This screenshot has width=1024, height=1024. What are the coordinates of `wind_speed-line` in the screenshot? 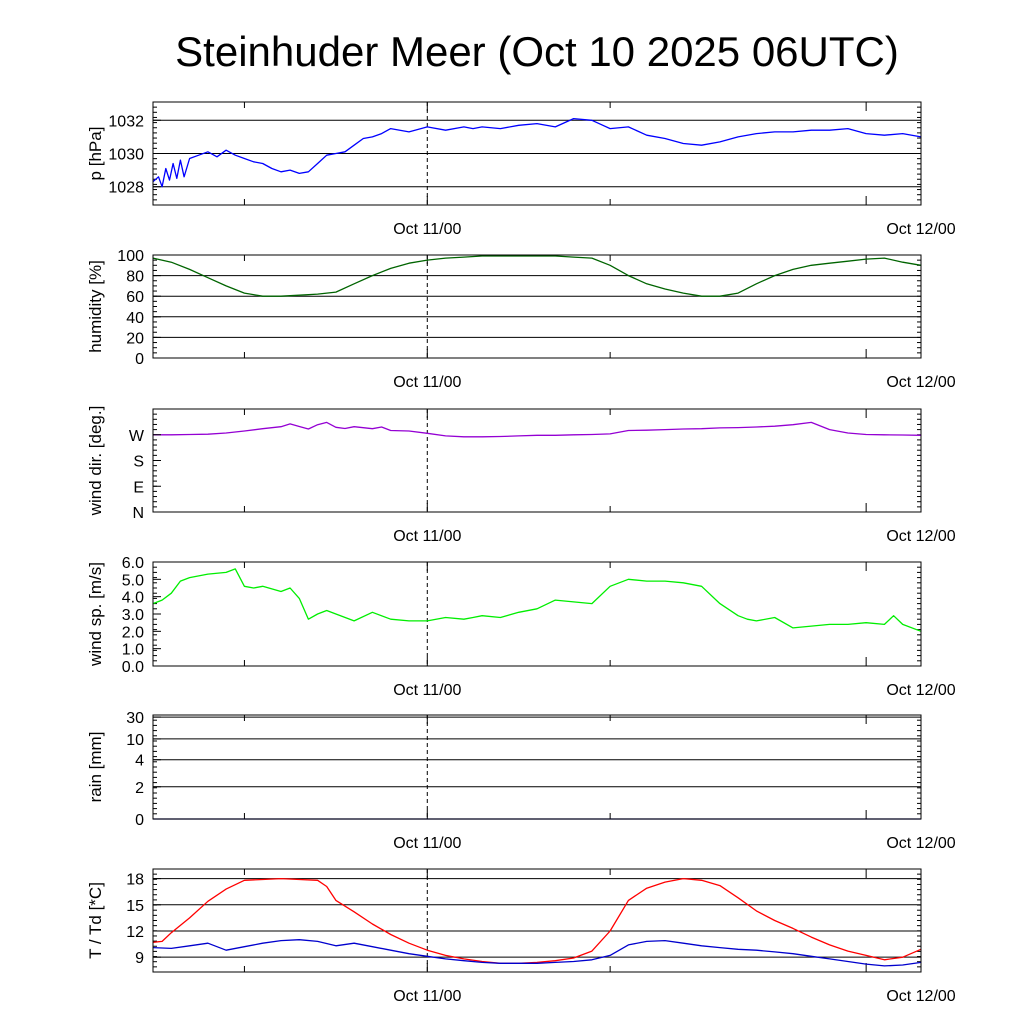 It's located at (537, 600).